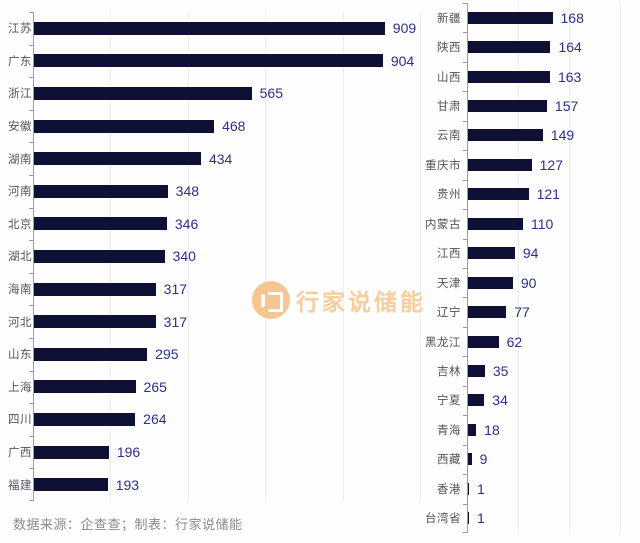 The image size is (640, 543). What do you see at coordinates (20, 29) in the screenshot?
I see `category-label: 江苏` at bounding box center [20, 29].